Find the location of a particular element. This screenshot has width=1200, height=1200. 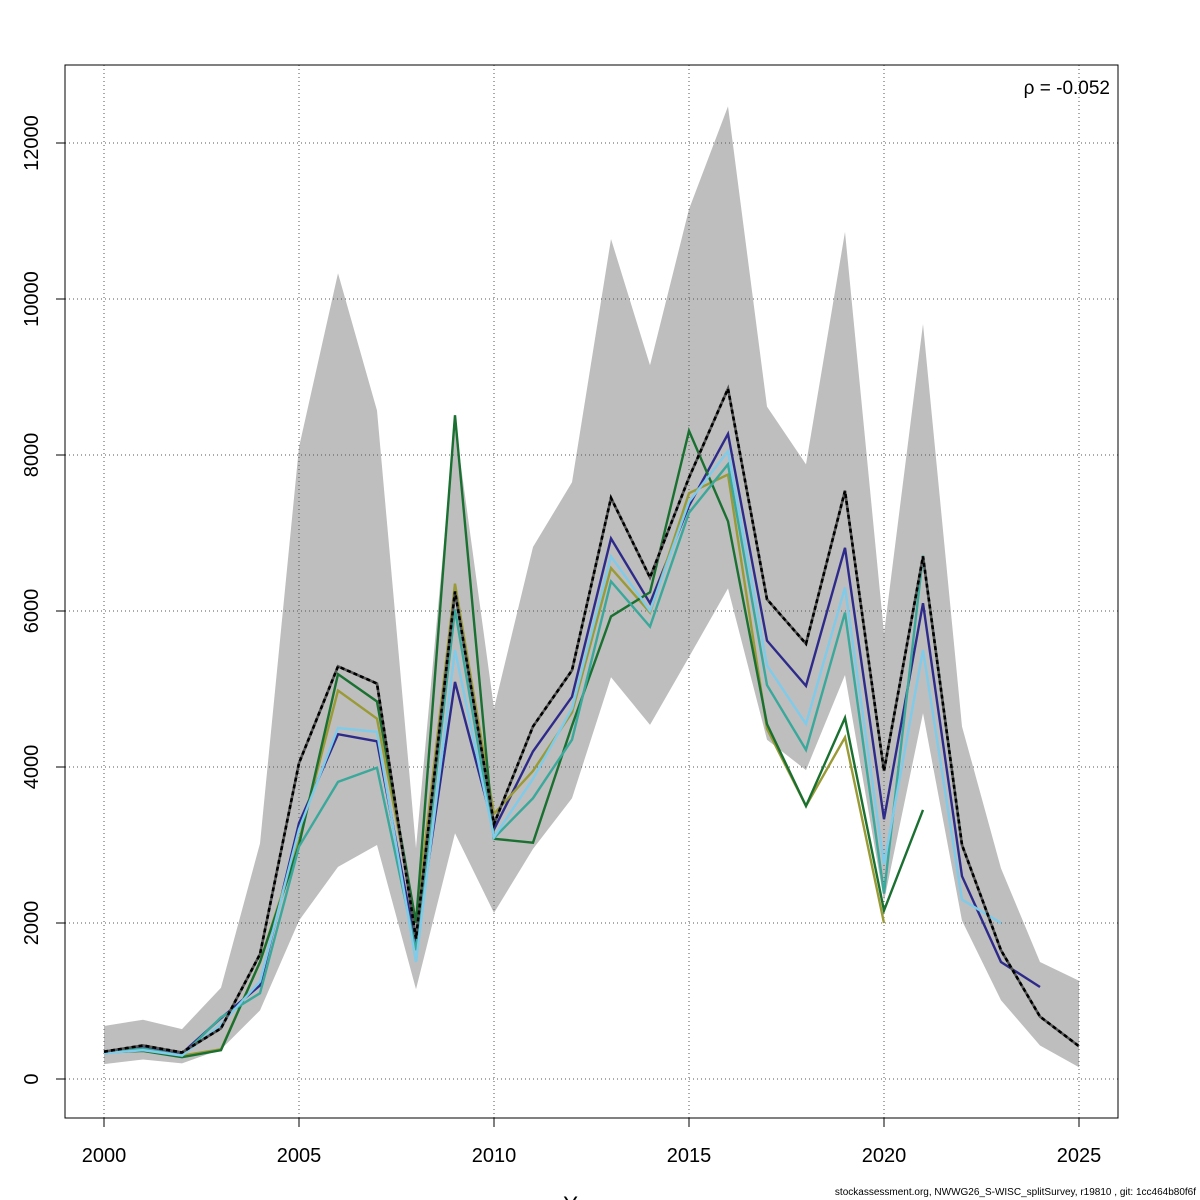

x-tick-label: 2010 is located at coordinates (494, 1156).